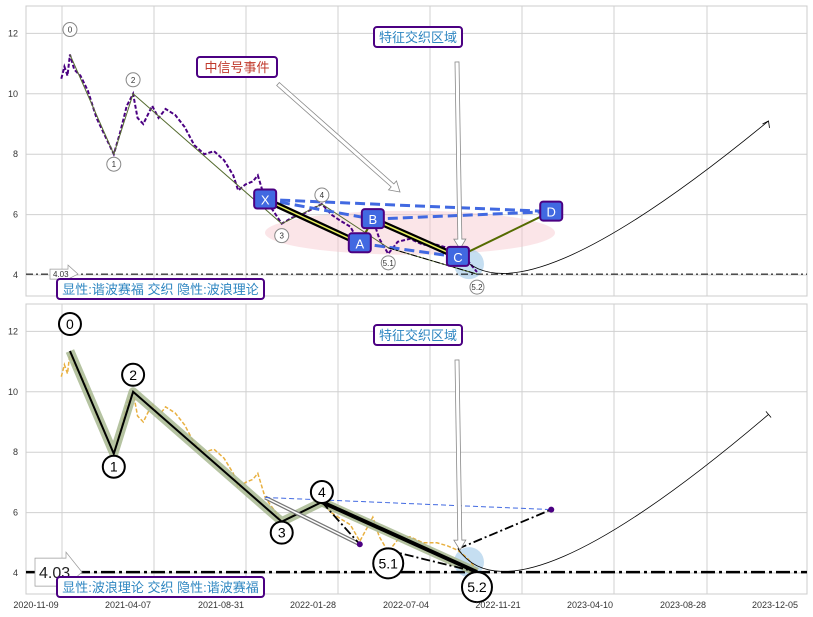 Image resolution: width=813 pixels, height=617 pixels. I want to click on harmonic-label-box-D, so click(551, 211).